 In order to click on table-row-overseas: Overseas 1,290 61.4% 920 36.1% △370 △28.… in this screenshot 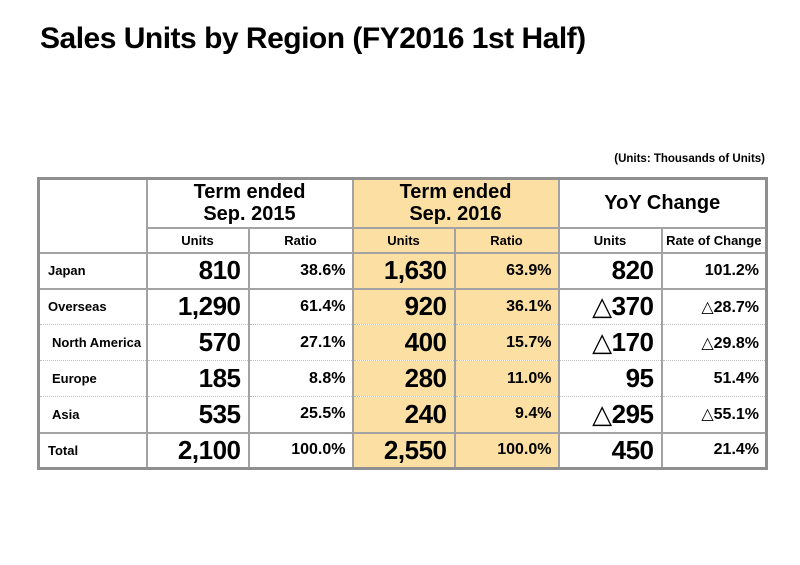, I will do `click(402, 306)`.